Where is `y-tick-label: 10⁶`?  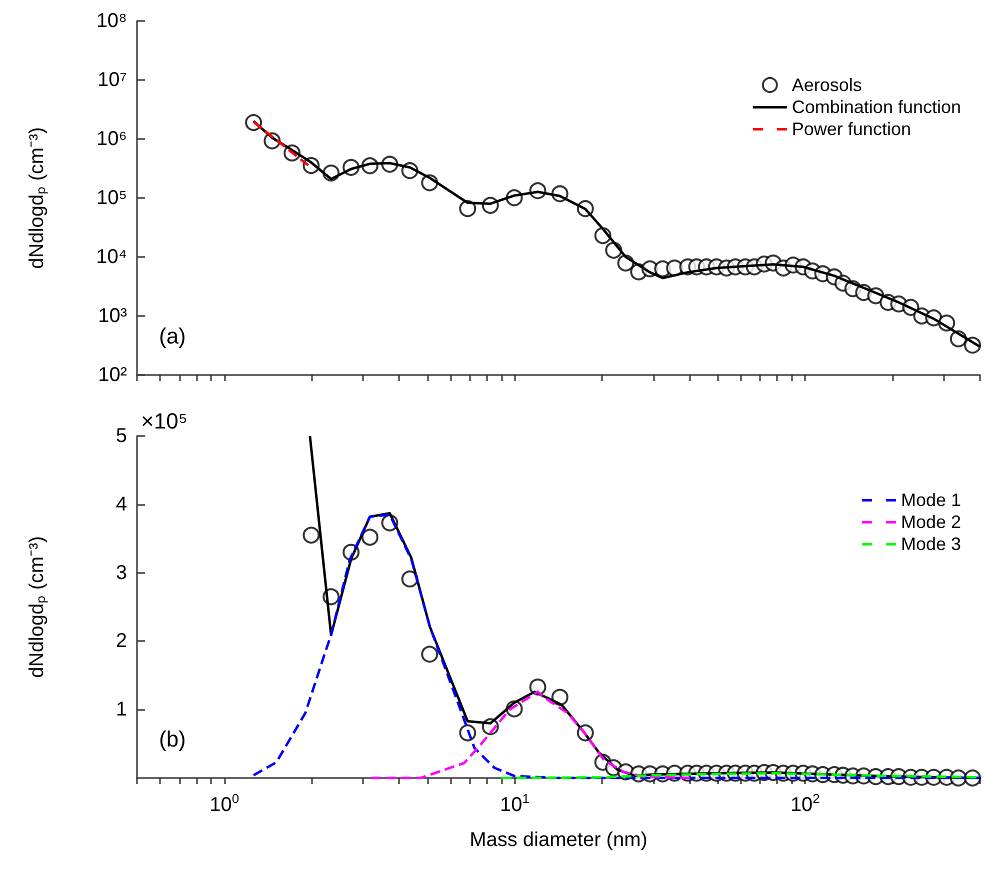 y-tick-label: 10⁶ is located at coordinates (111, 139).